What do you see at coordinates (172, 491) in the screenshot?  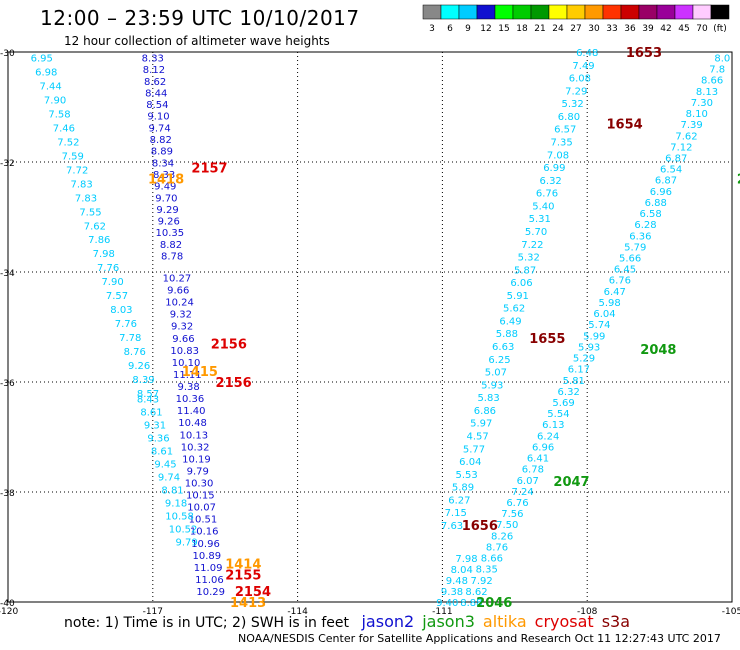 I see `wave-height-label: 8.81` at bounding box center [172, 491].